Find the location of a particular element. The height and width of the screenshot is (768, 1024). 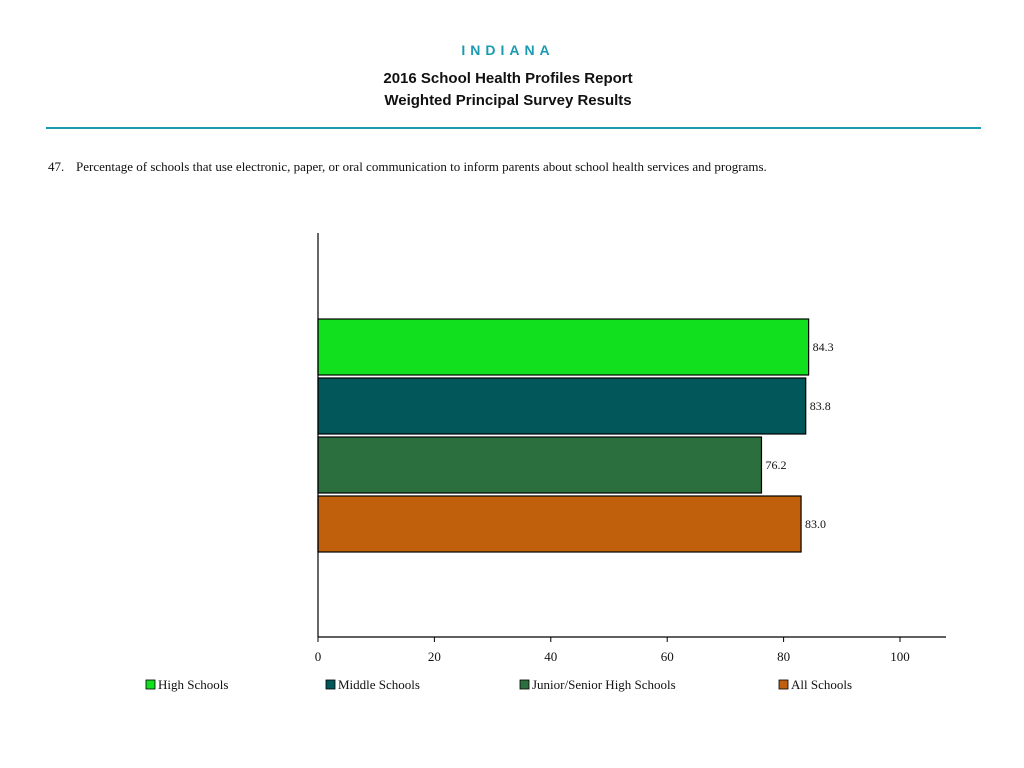

bar-high-schools is located at coordinates (563, 347).